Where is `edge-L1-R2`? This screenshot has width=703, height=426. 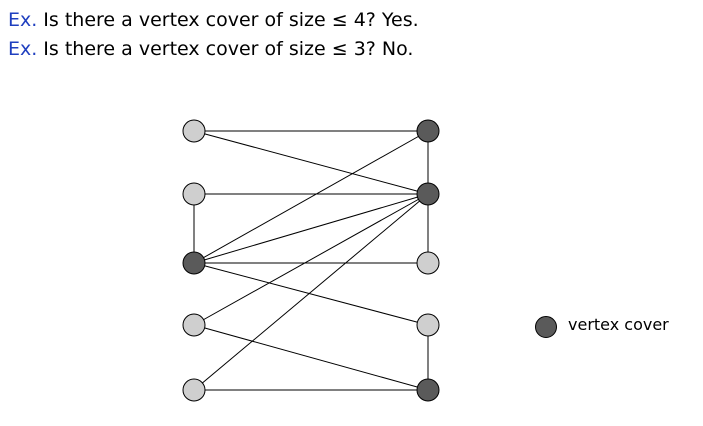 edge-L1-R2 is located at coordinates (311, 162).